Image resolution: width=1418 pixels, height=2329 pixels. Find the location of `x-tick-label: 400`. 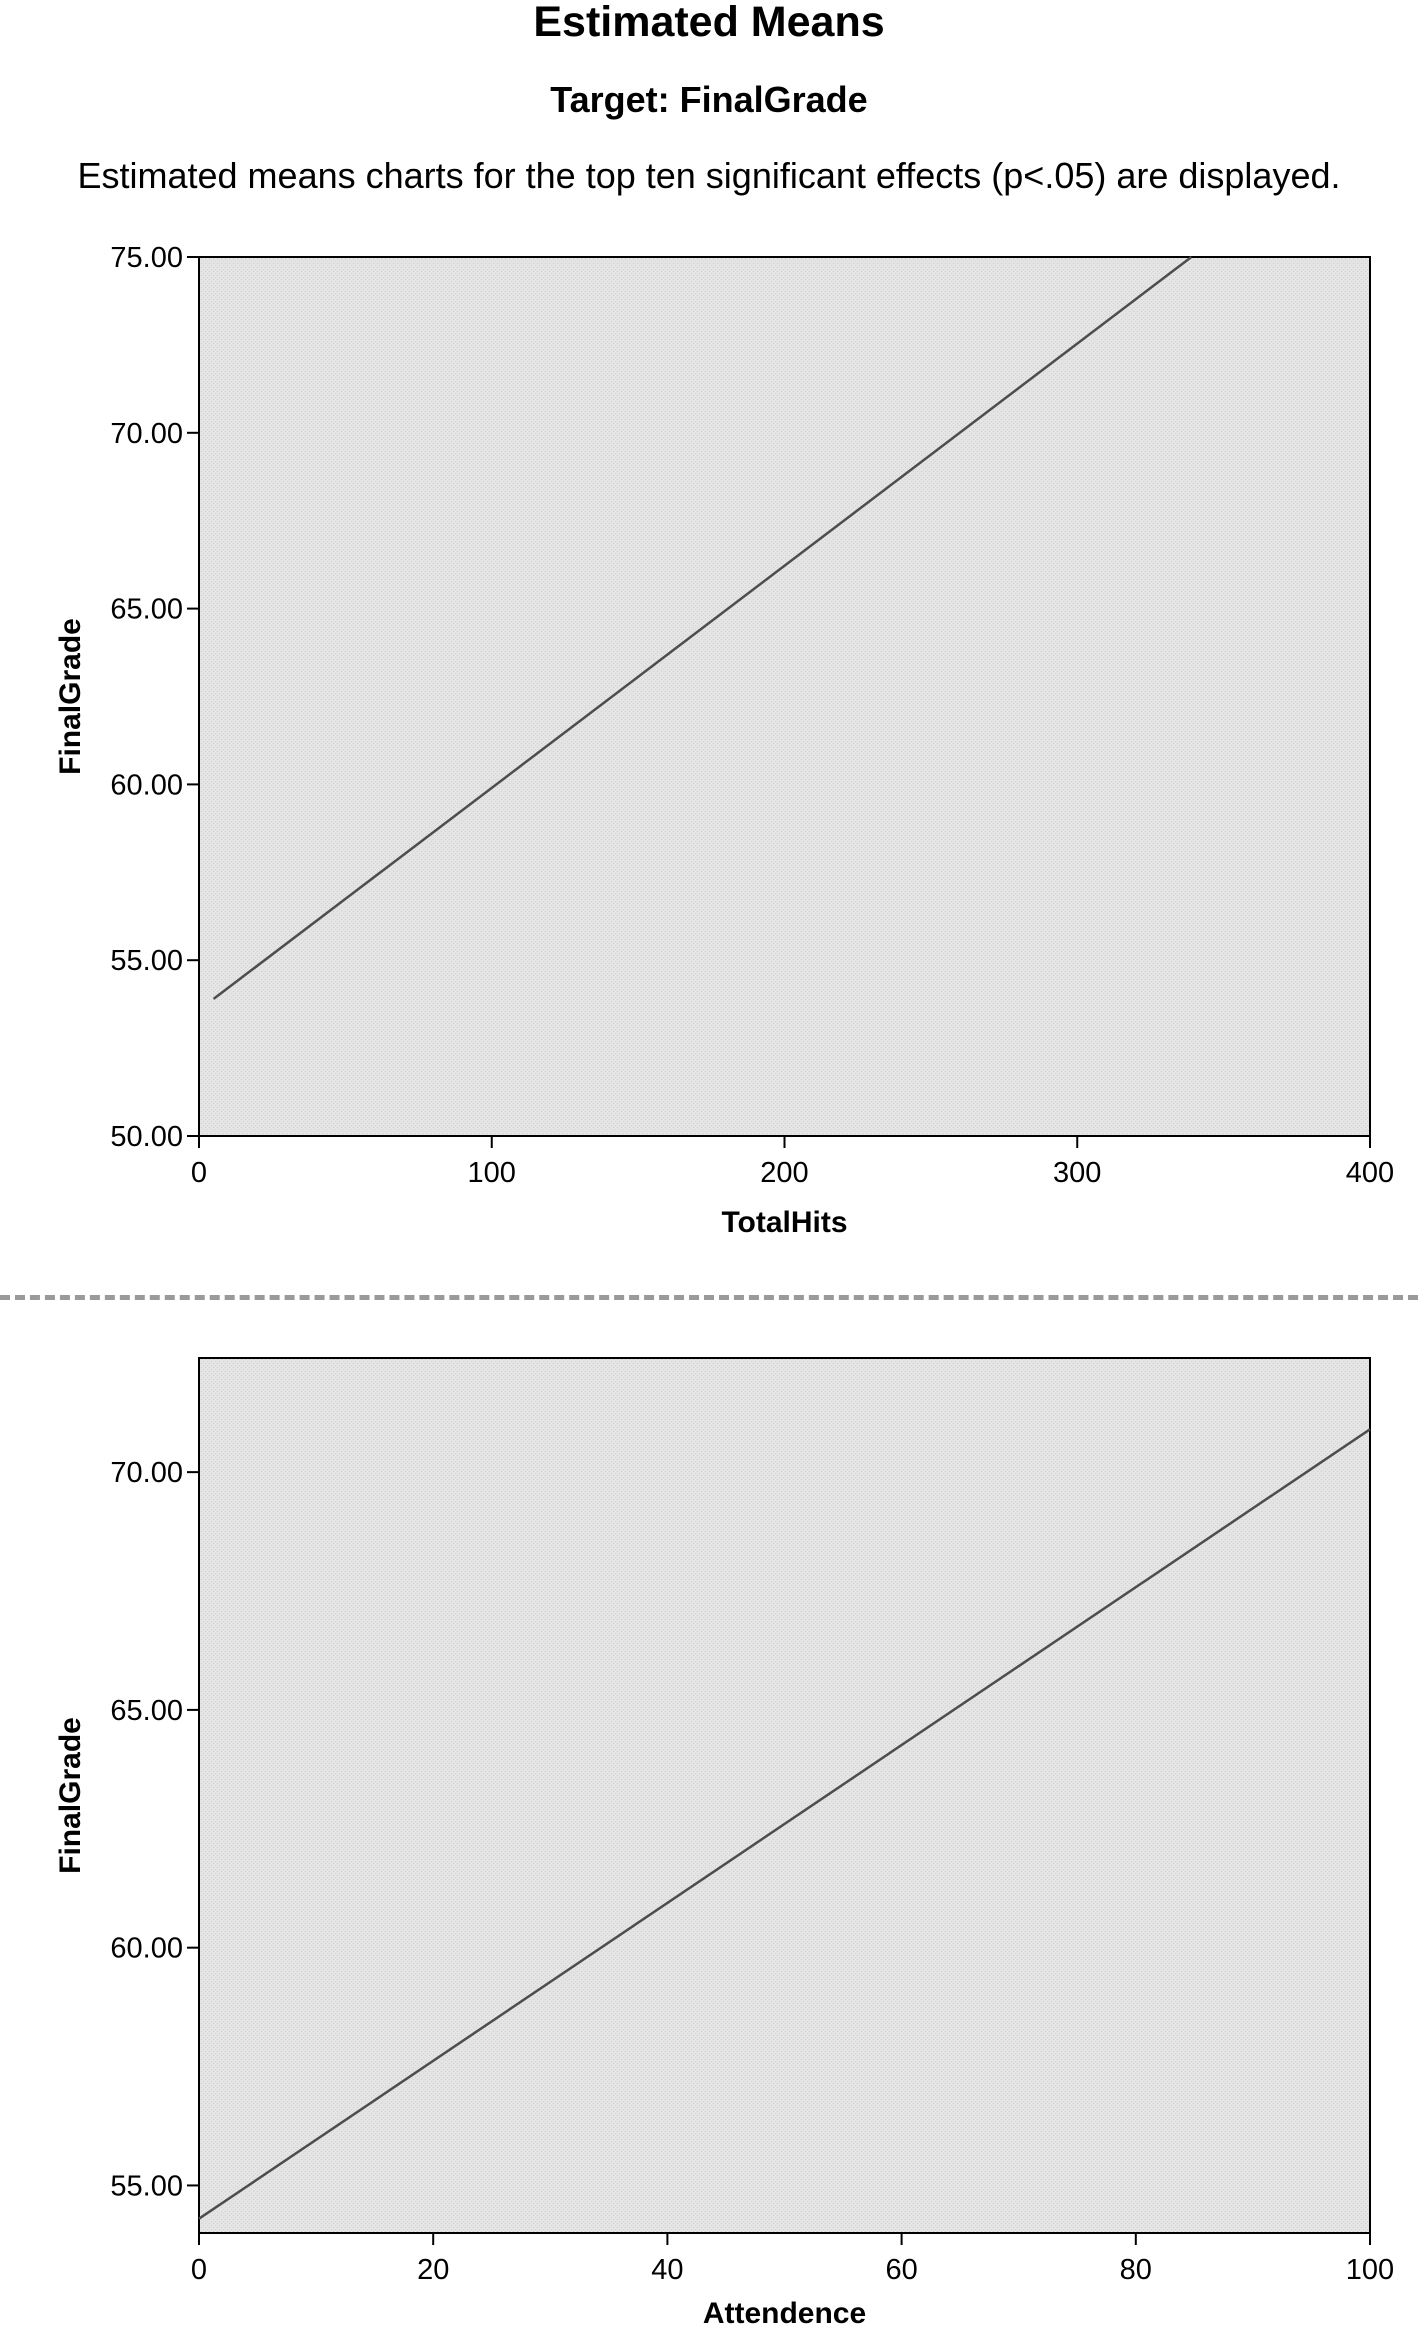

x-tick-label: 400 is located at coordinates (1370, 1173).